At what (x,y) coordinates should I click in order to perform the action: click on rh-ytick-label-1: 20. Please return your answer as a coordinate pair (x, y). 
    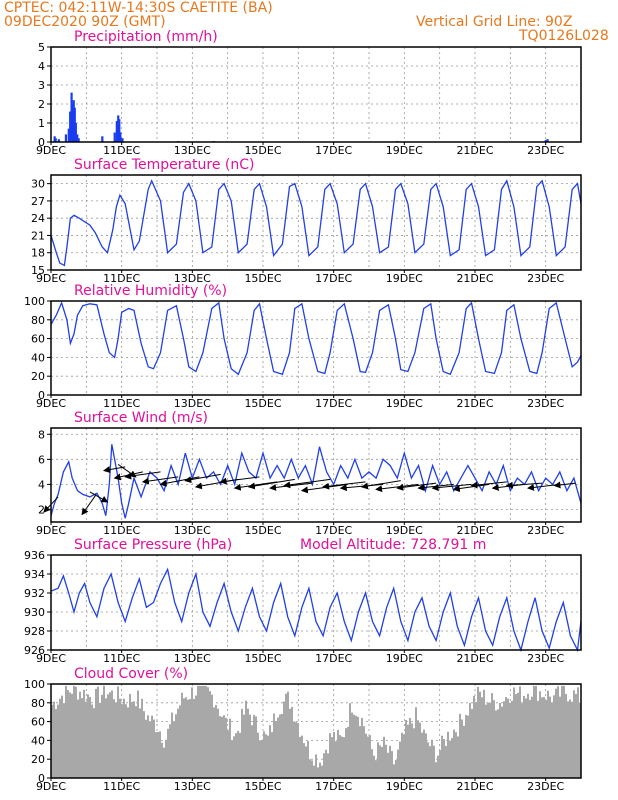
    Looking at the image, I should click on (38, 376).